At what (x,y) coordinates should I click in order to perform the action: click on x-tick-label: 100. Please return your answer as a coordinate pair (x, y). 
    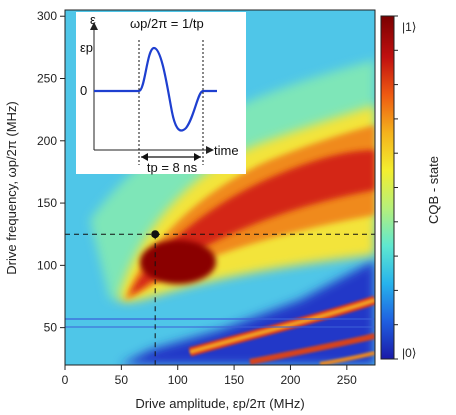
    Looking at the image, I should click on (178, 380).